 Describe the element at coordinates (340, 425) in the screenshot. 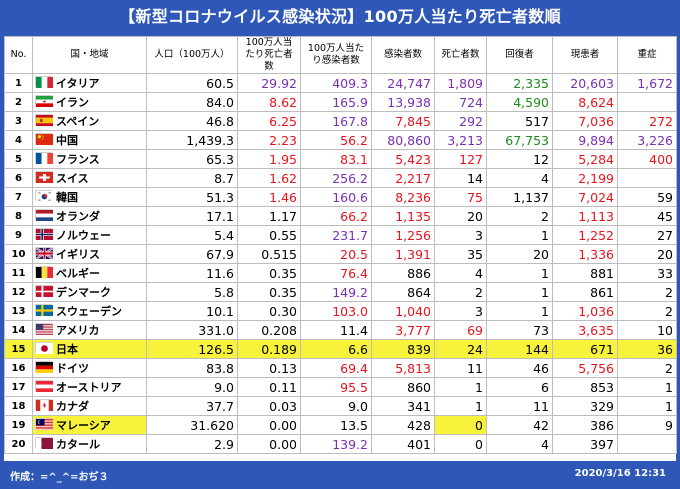

I see `table-row: 19 マレーシア 31.620 0.00 13.5 428 0 42 386 9` at that location.